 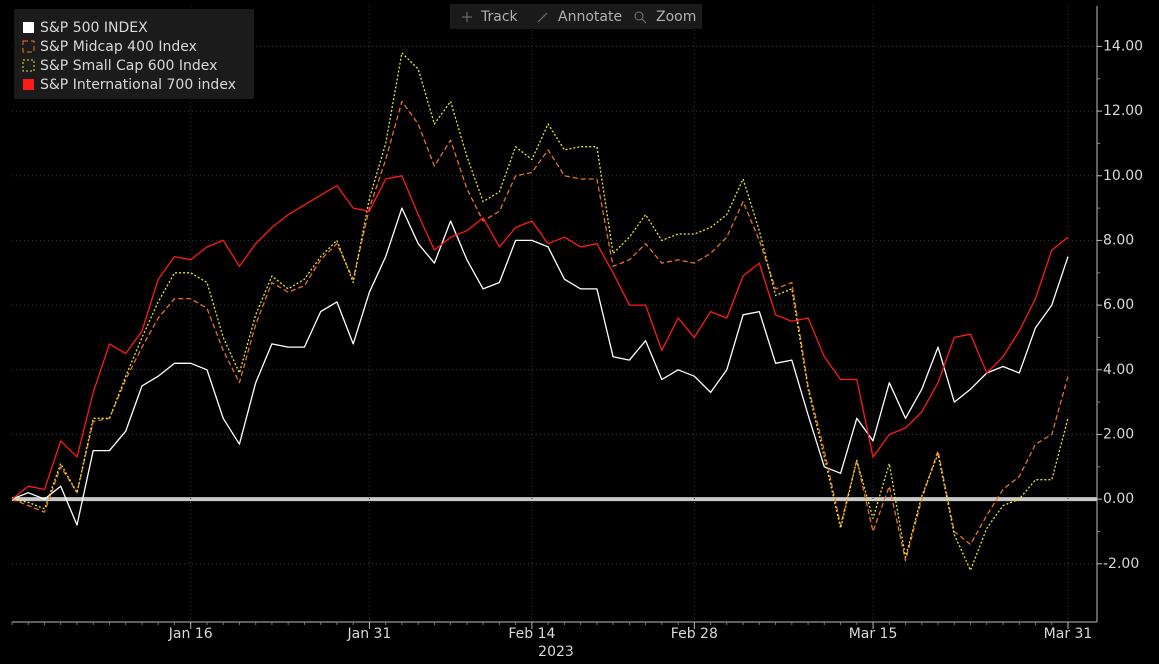 What do you see at coordinates (368, 634) in the screenshot?
I see `x-tick-label: Jan 31` at bounding box center [368, 634].